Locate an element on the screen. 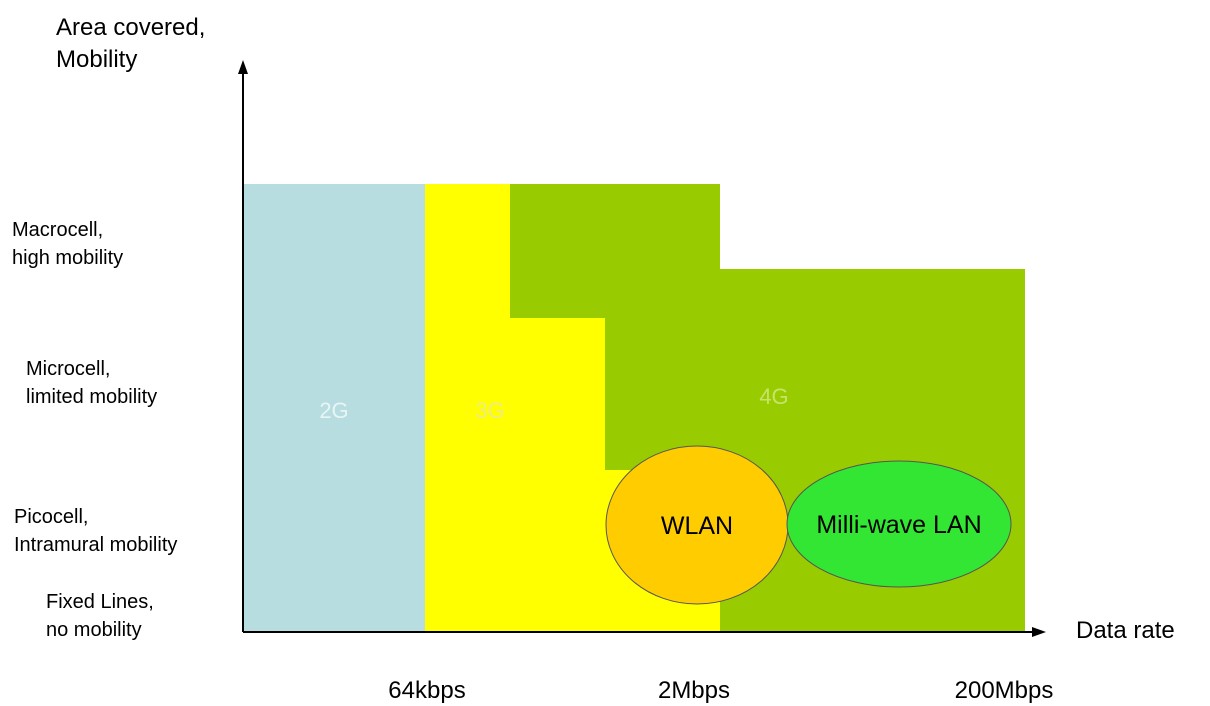 Image resolution: width=1210 pixels, height=706 pixels. wlan-label: WLAN is located at coordinates (697, 526).